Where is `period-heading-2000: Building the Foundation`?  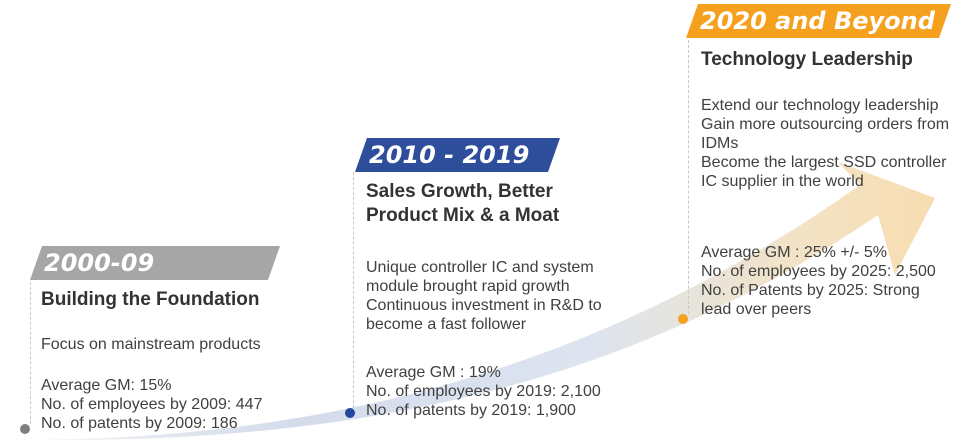 period-heading-2000: Building the Foundation is located at coordinates (150, 299).